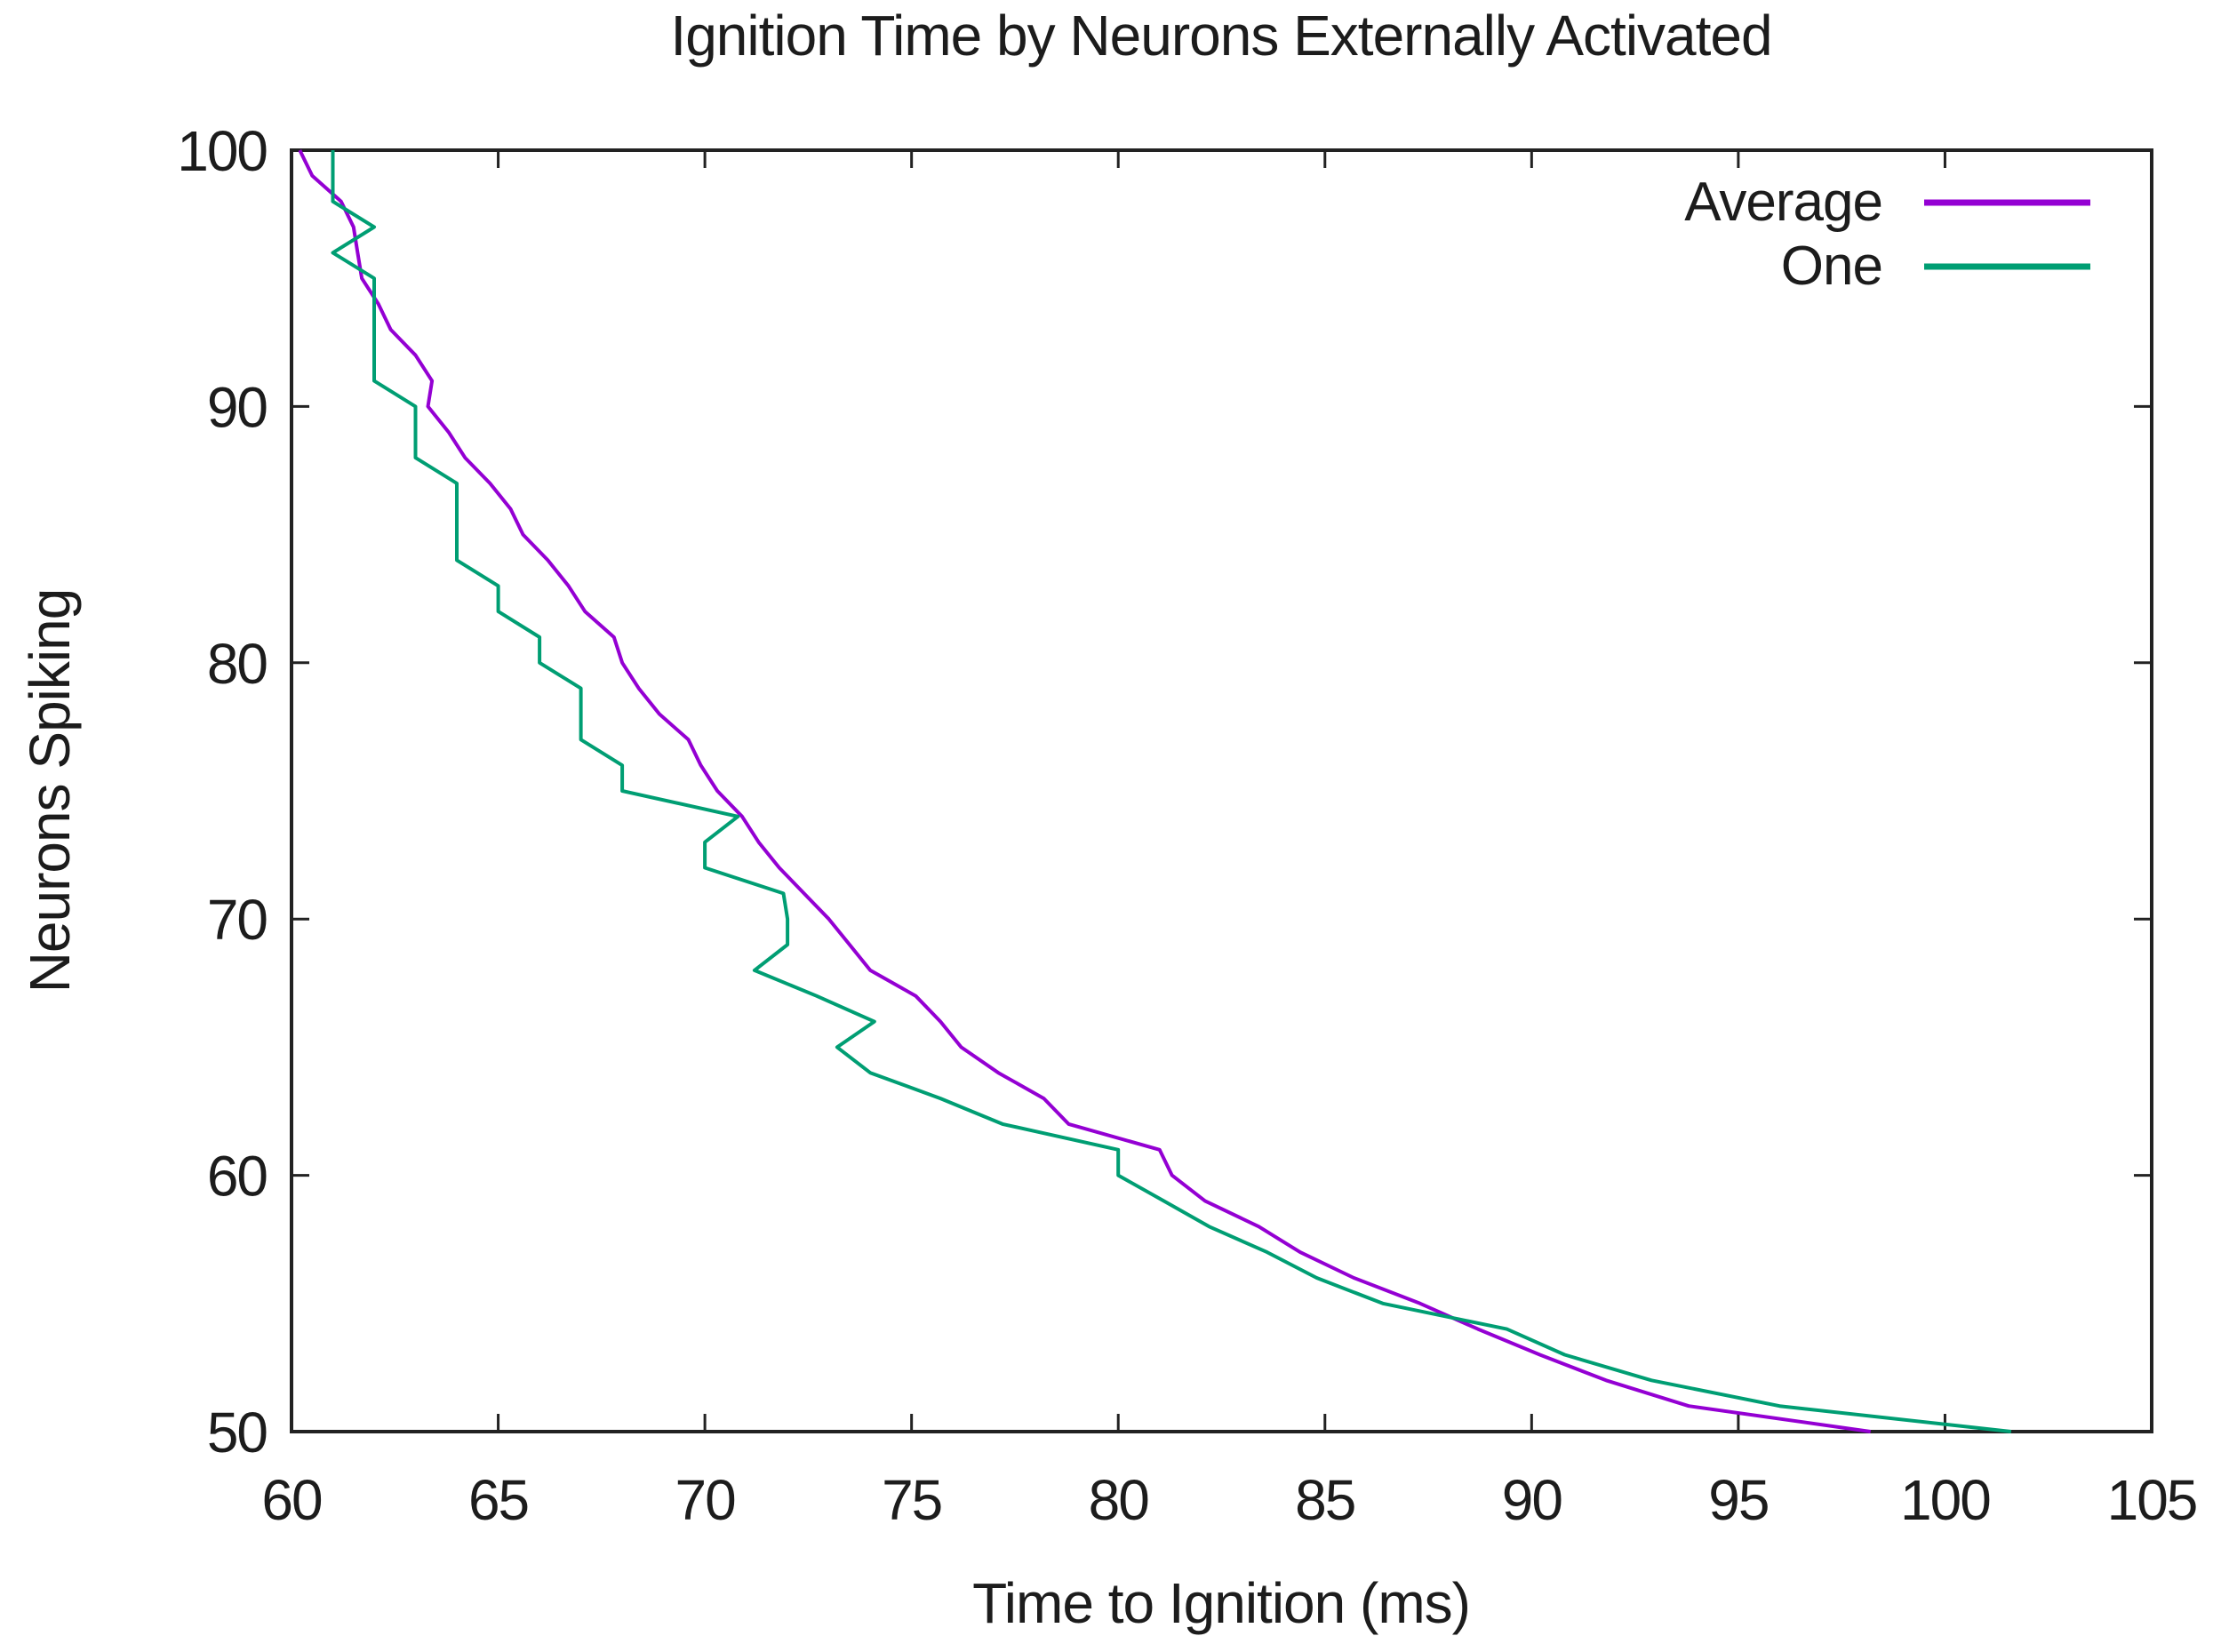 Image resolution: width=2221 pixels, height=1652 pixels. What do you see at coordinates (237, 664) in the screenshot?
I see `y-tick-label: 80` at bounding box center [237, 664].